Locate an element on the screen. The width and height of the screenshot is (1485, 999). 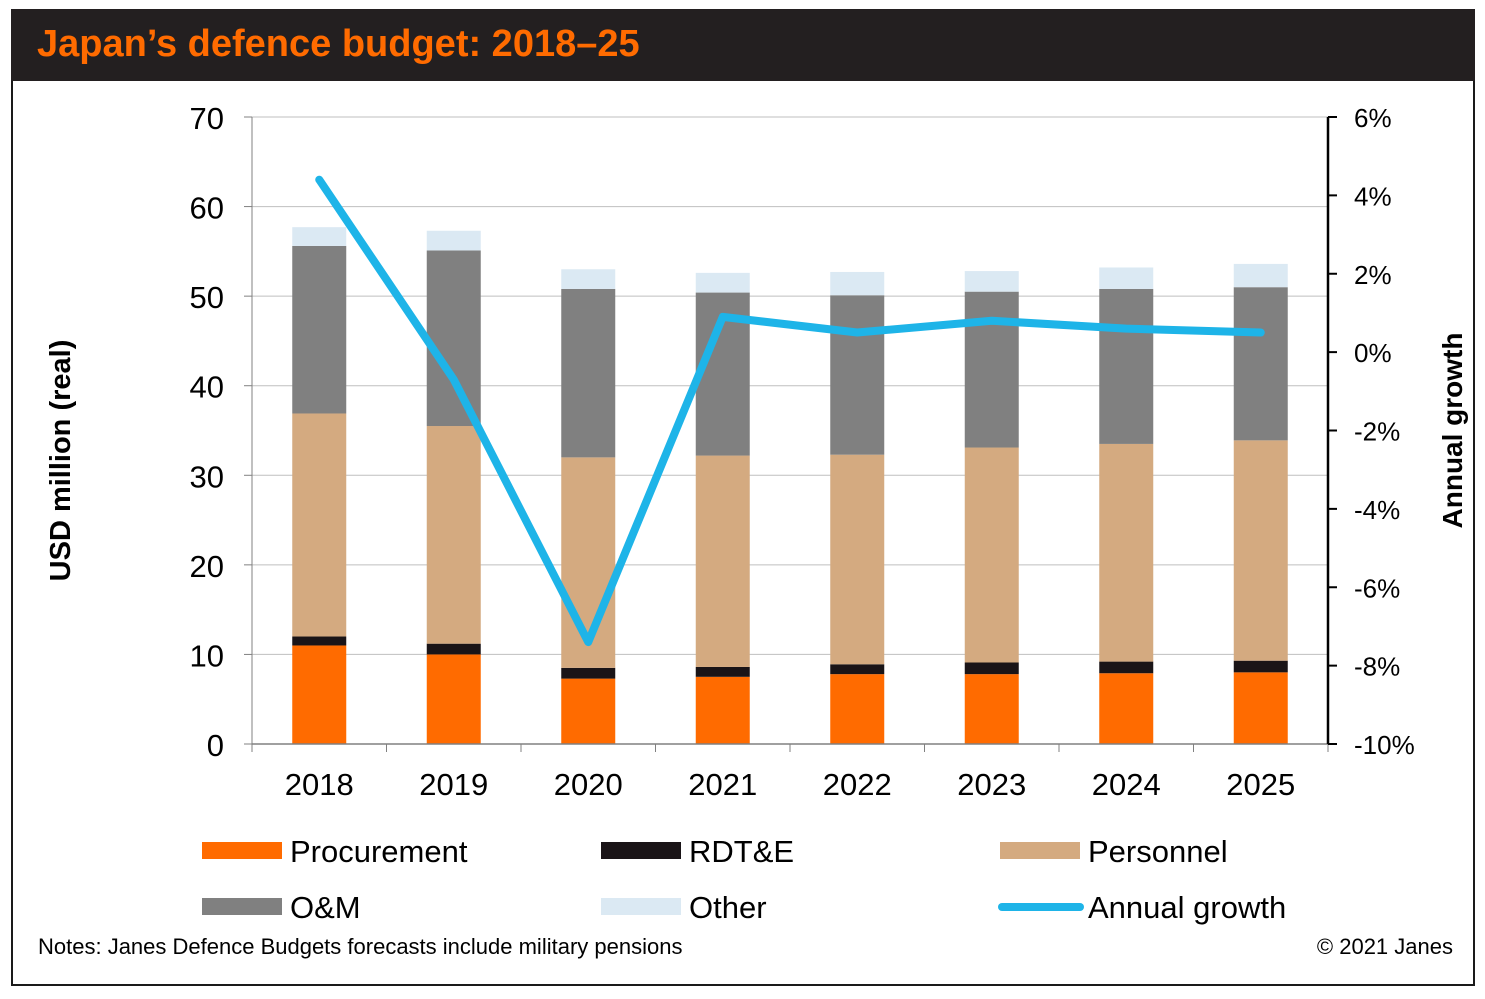
bar-other-2022 is located at coordinates (857, 283).